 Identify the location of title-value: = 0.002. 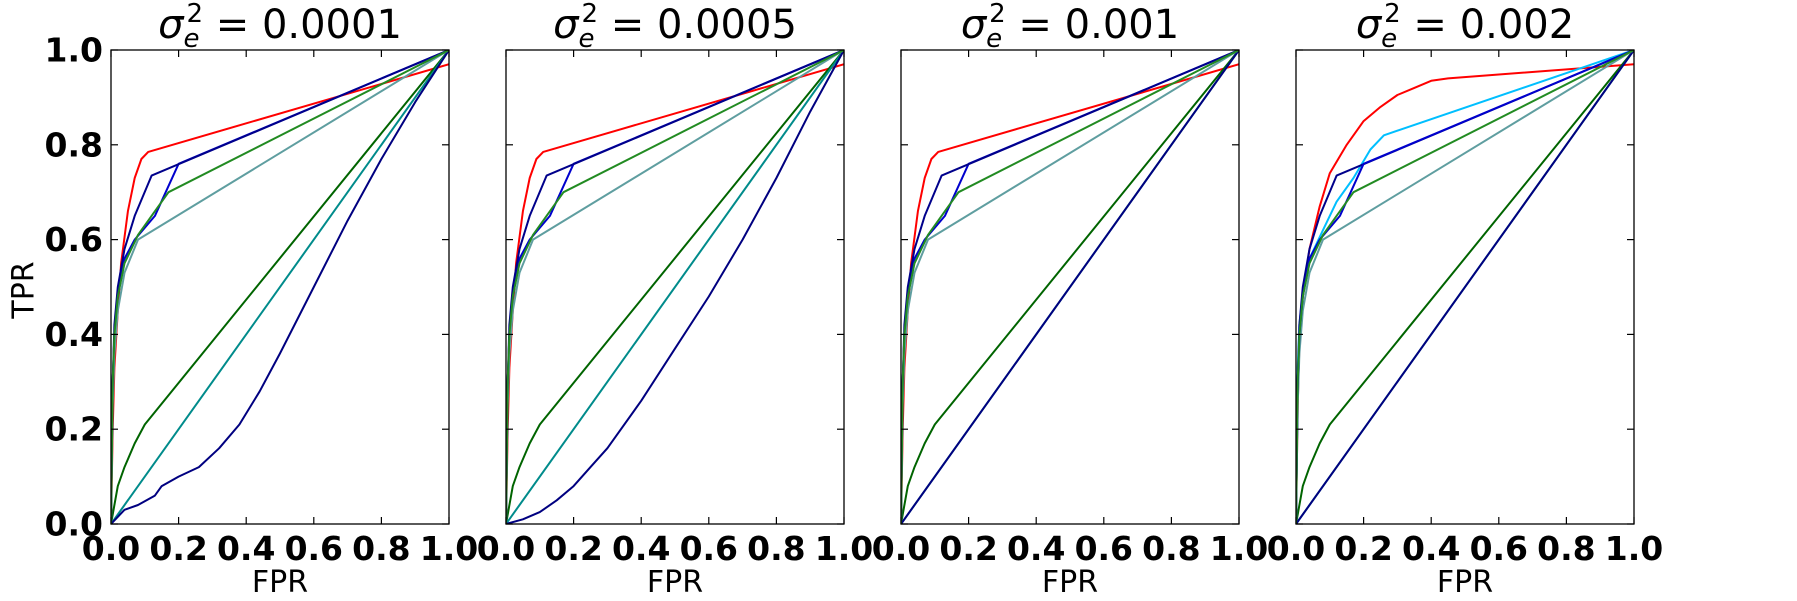
(1487, 25).